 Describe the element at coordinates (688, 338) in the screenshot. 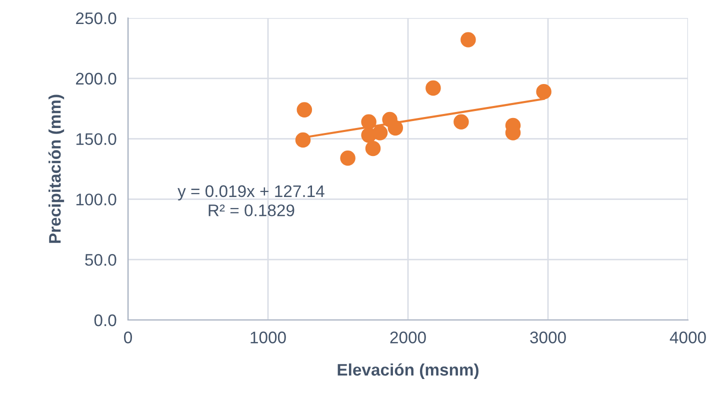

I see `x-tick-label: 4000` at that location.